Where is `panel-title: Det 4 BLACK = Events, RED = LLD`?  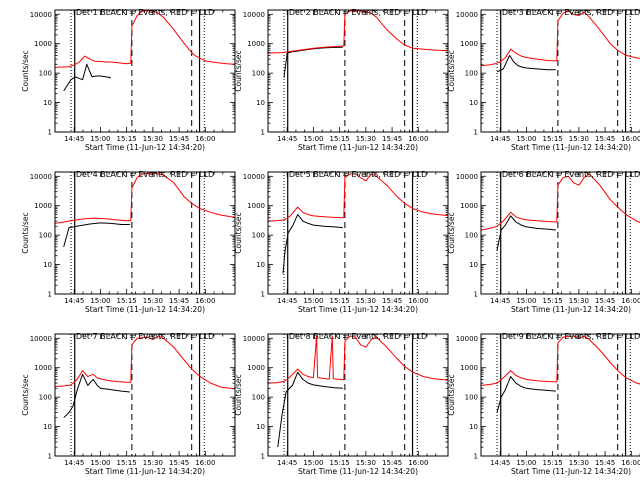 panel-title: Det 4 BLACK = Events, RED = LLD is located at coordinates (145, 174).